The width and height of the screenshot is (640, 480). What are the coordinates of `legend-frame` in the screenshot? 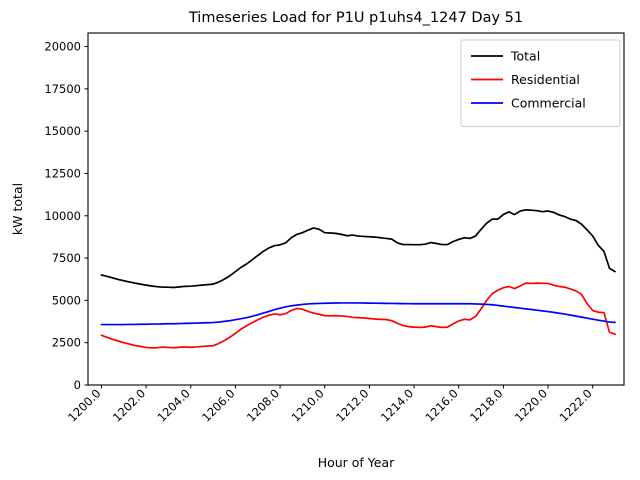 It's located at (540, 83).